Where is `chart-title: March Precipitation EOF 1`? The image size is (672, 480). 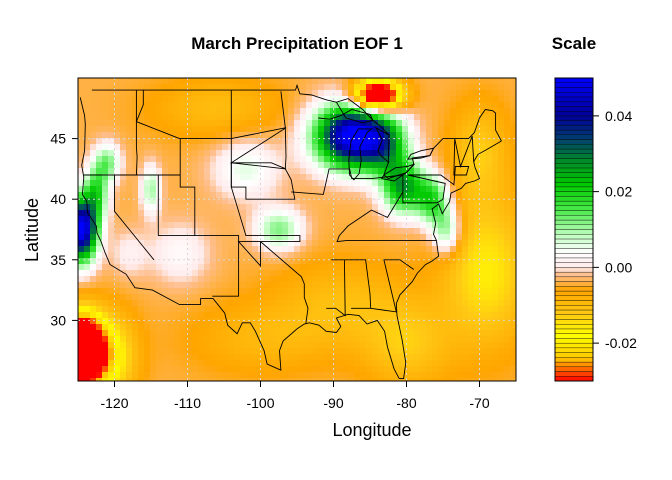 chart-title: March Precipitation EOF 1 is located at coordinates (297, 43).